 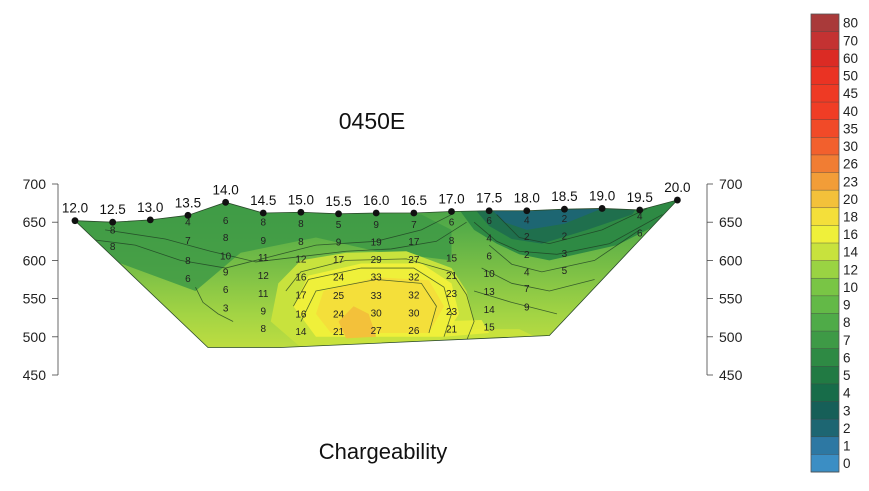 I want to click on data-label: 26, so click(x=414, y=331).